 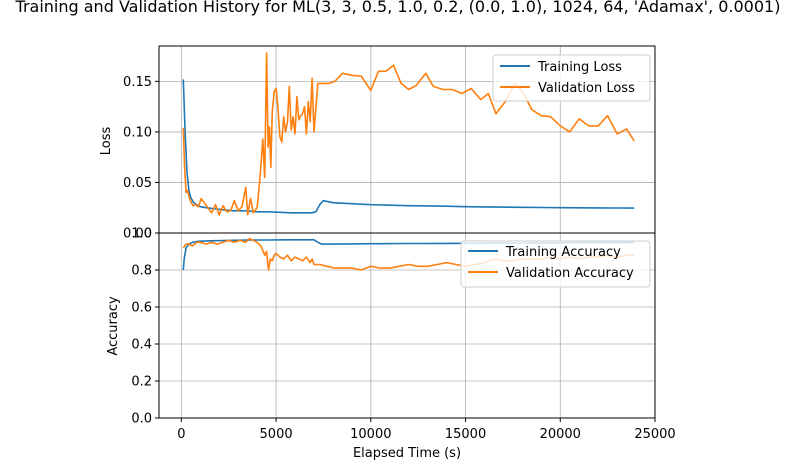 What do you see at coordinates (570, 273) in the screenshot?
I see `legend-label-validation-accuracy: Validation Accuracy` at bounding box center [570, 273].